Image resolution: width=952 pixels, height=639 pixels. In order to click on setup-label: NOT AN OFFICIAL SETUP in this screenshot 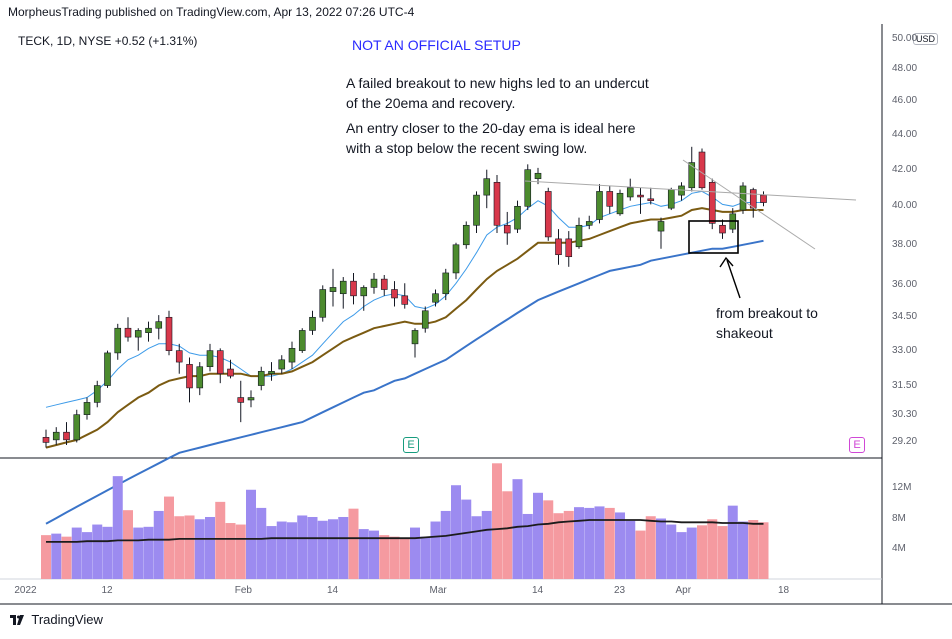, I will do `click(436, 45)`.